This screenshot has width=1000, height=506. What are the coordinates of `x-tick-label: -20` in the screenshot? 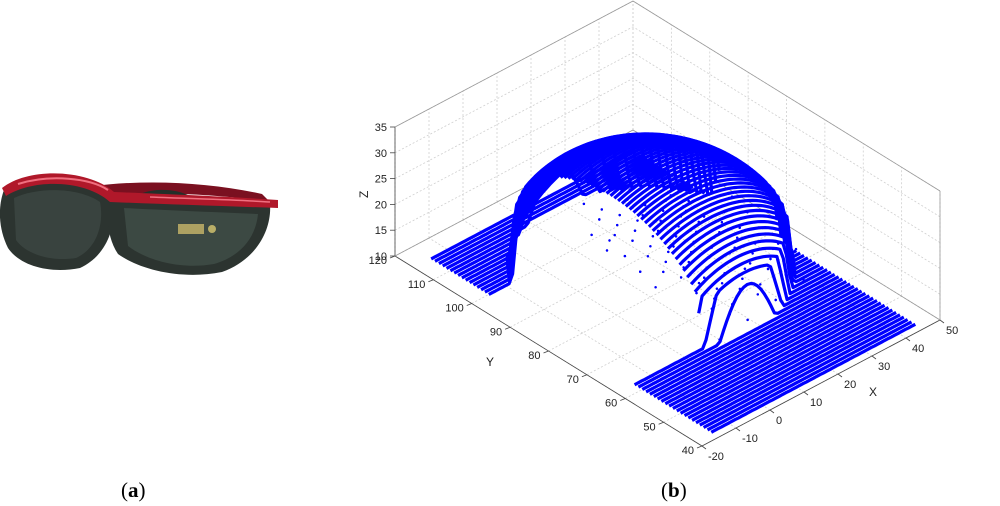 It's located at (716, 455).